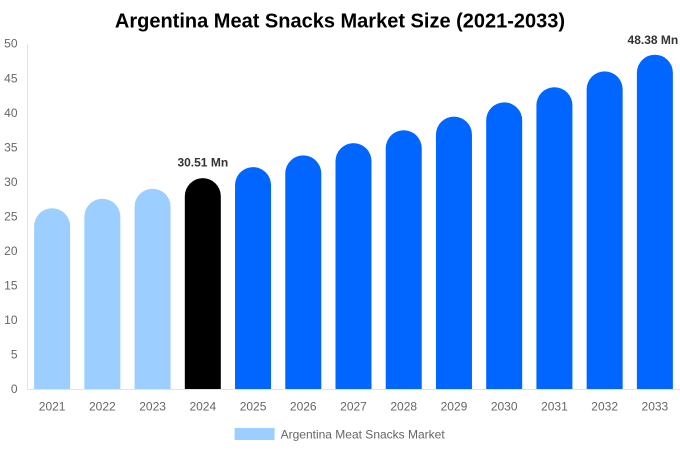 The image size is (680, 450). Describe the element at coordinates (655, 407) in the screenshot. I see `svg-text: 2033` at that location.